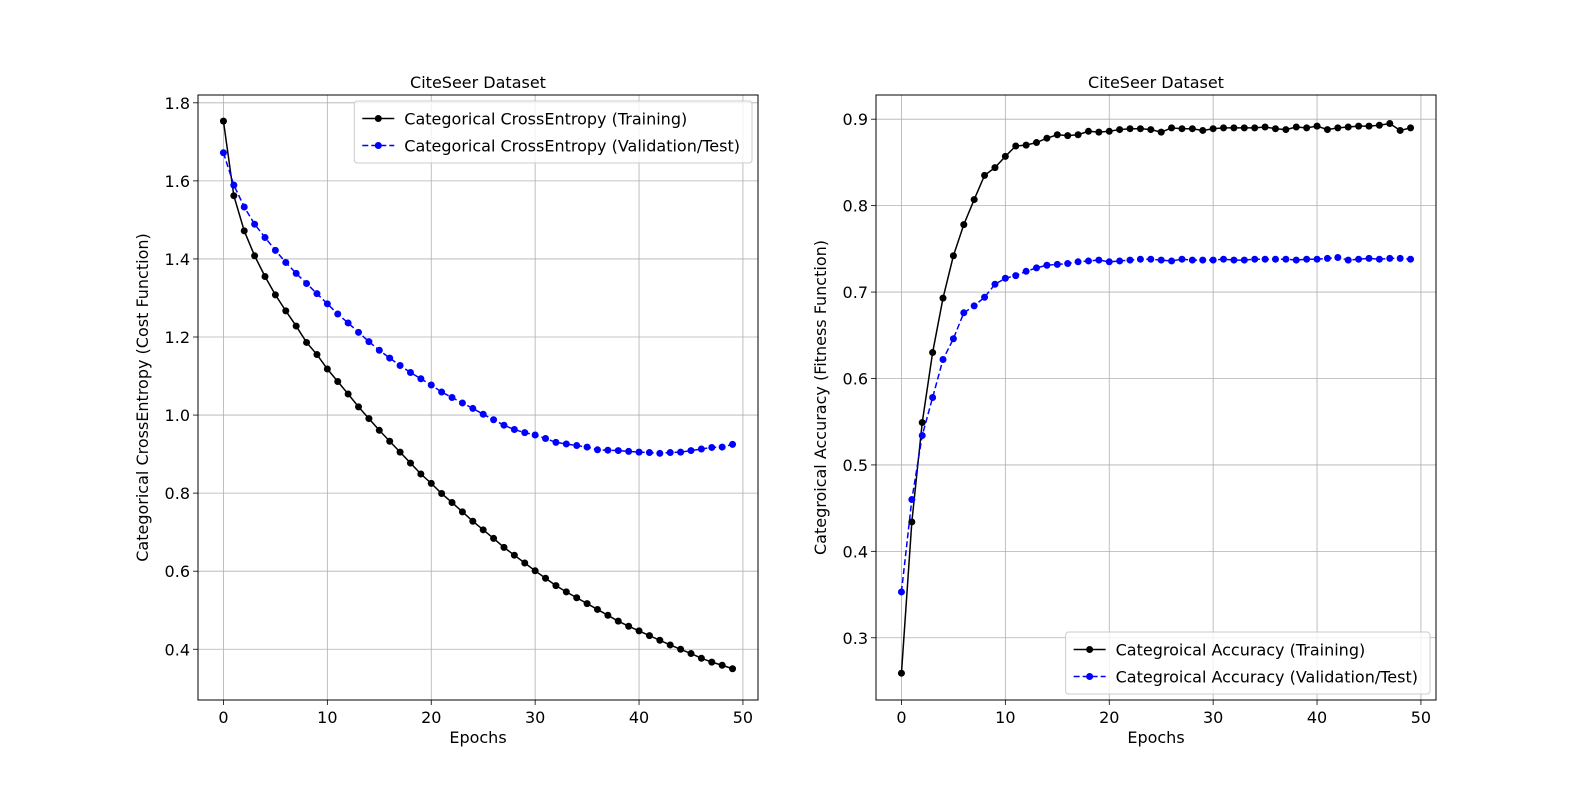  What do you see at coordinates (177, 415) in the screenshot?
I see `y-tick-label: 1.0` at bounding box center [177, 415].